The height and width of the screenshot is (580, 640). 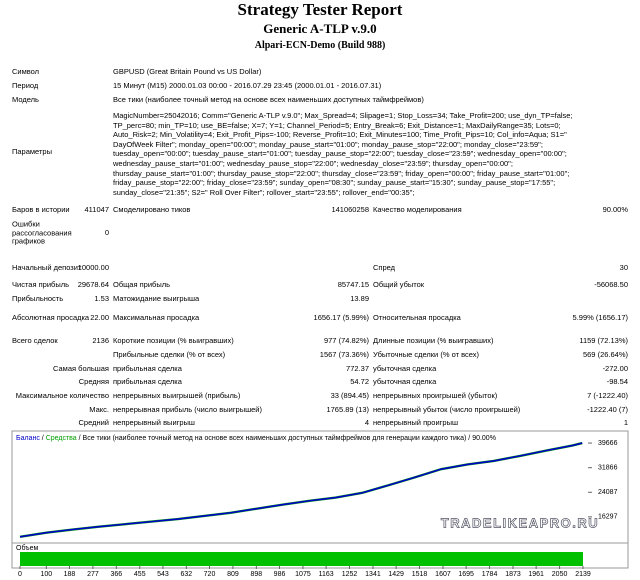 I want to click on table-cell: Параметры, so click(x=32, y=151).